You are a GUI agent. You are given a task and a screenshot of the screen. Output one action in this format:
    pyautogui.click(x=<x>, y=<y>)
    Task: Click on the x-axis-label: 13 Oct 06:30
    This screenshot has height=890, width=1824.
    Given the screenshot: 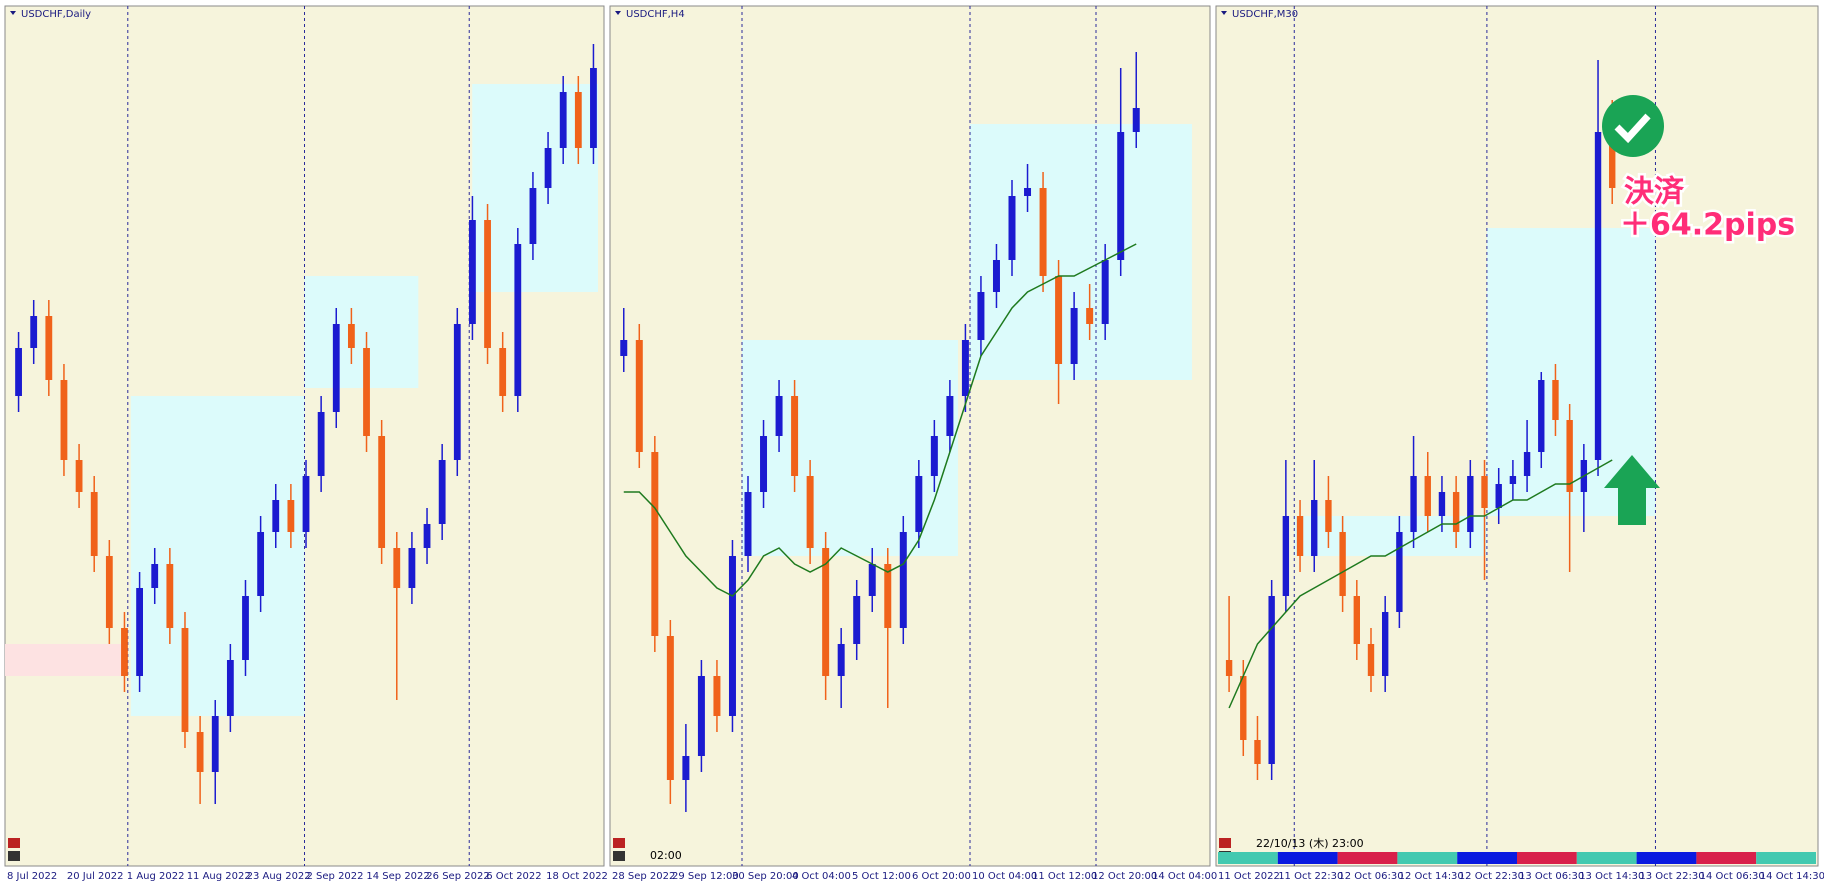 What is the action you would take?
    pyautogui.click(x=1551, y=876)
    